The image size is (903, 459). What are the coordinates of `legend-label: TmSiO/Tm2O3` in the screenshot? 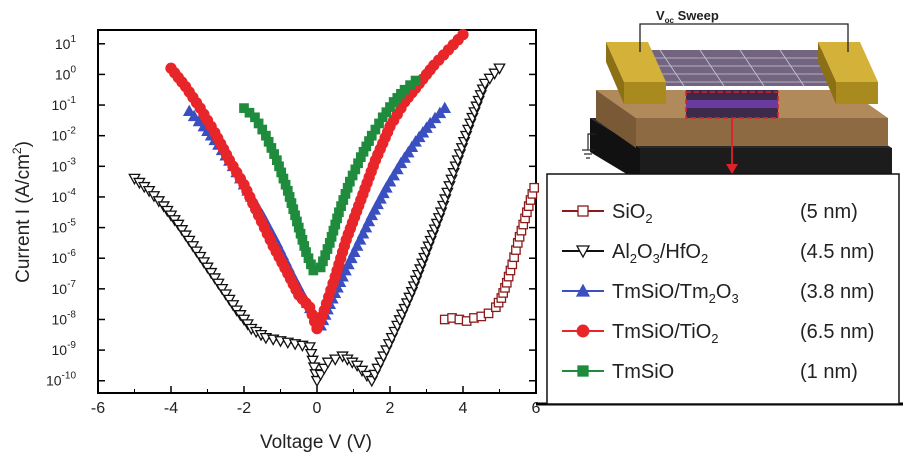 It's located at (675, 293).